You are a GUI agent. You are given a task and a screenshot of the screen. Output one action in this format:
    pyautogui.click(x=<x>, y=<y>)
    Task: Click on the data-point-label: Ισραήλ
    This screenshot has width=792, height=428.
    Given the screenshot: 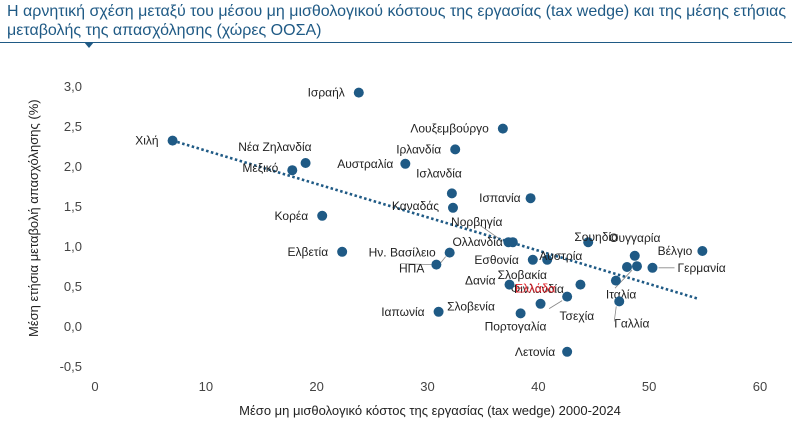 What is the action you would take?
    pyautogui.click(x=326, y=93)
    